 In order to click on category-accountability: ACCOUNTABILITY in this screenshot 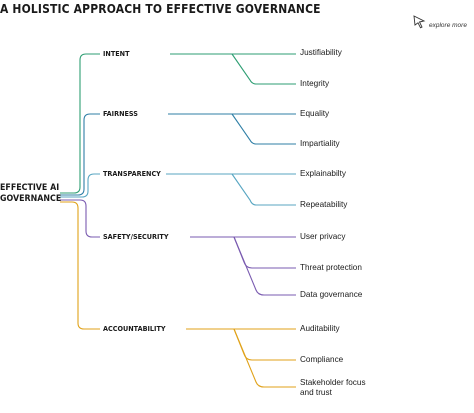, I will do `click(134, 328)`.